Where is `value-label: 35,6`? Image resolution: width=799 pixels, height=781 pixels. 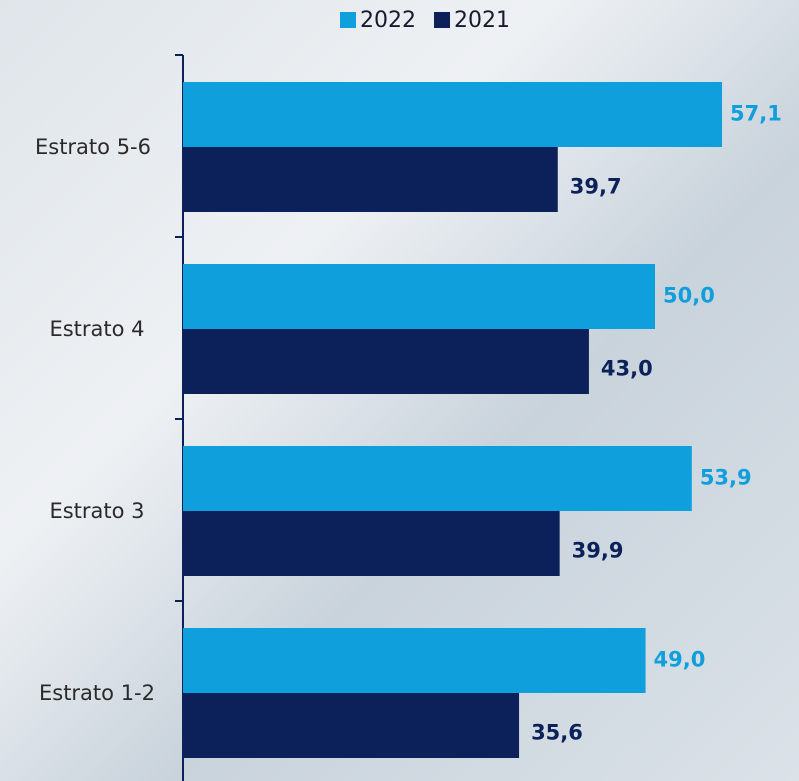
value-label: 35,6 is located at coordinates (557, 733).